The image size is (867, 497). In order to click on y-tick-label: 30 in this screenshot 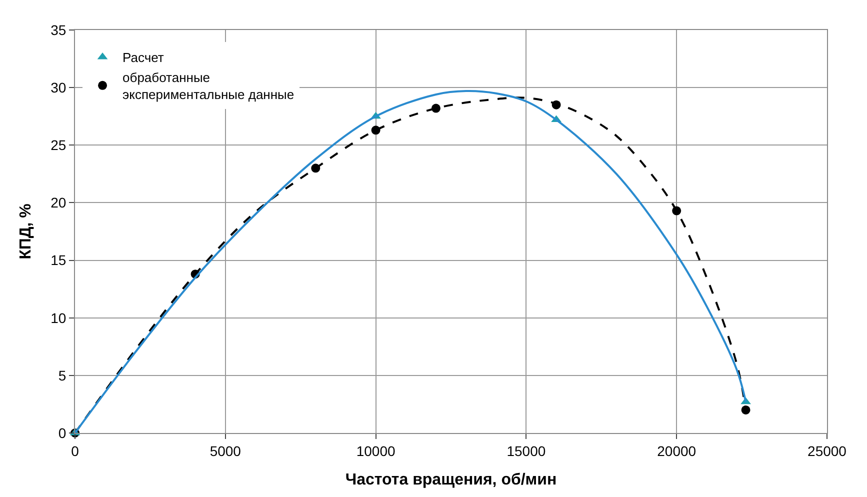, I will do `click(58, 87)`.